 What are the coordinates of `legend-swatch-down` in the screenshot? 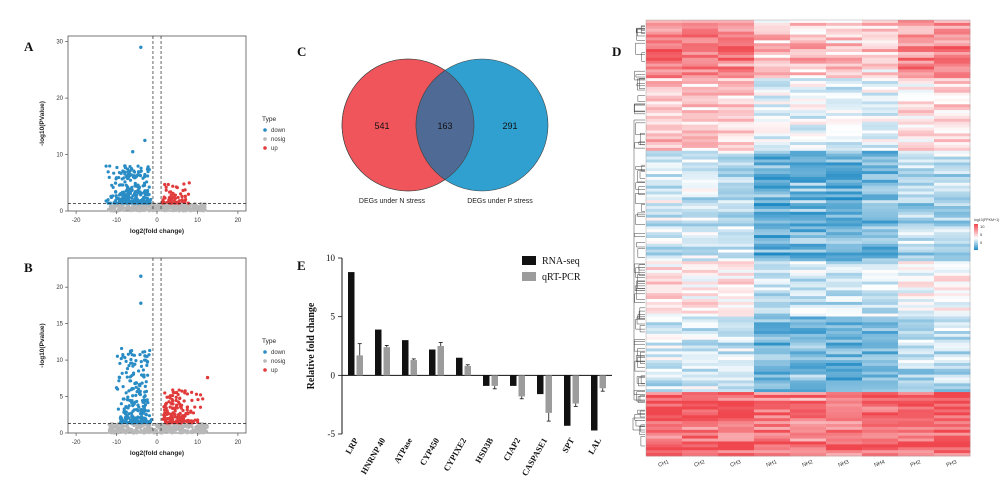 It's located at (265, 352).